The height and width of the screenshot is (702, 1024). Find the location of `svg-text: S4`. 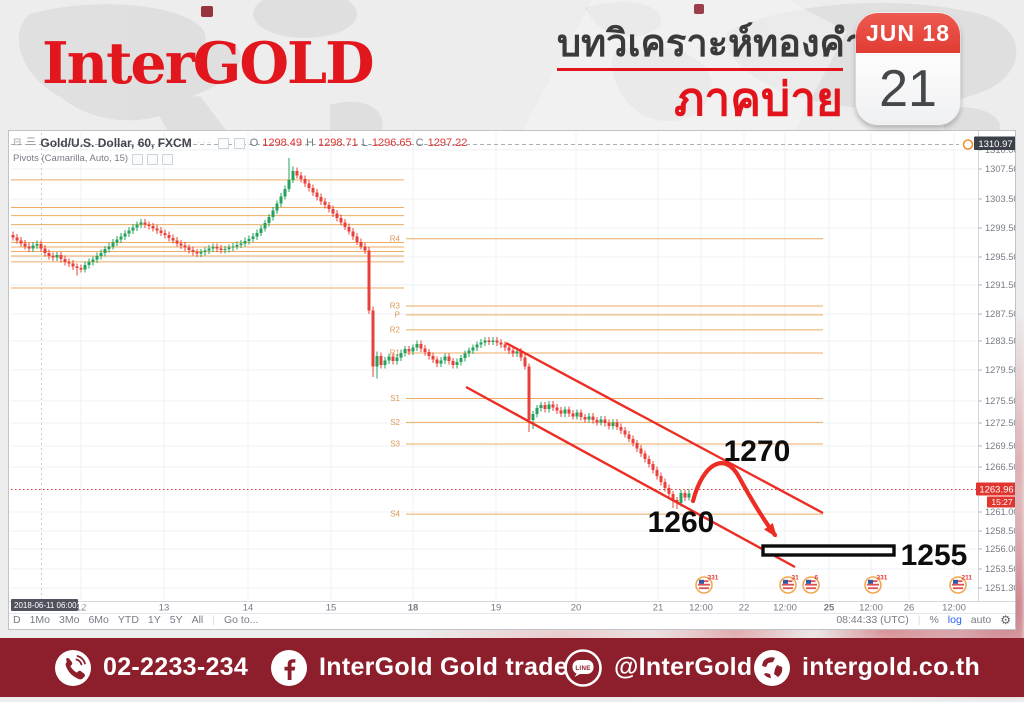

svg-text: S4 is located at coordinates (395, 514).